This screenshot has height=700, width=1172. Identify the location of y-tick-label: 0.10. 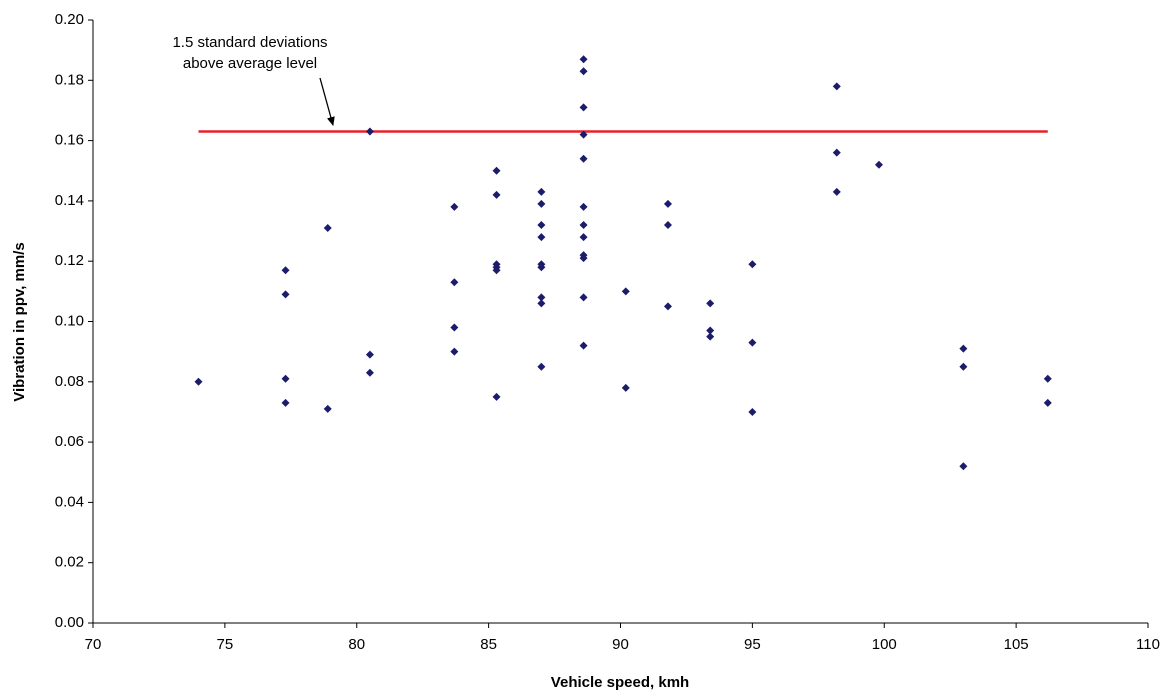
(69, 320).